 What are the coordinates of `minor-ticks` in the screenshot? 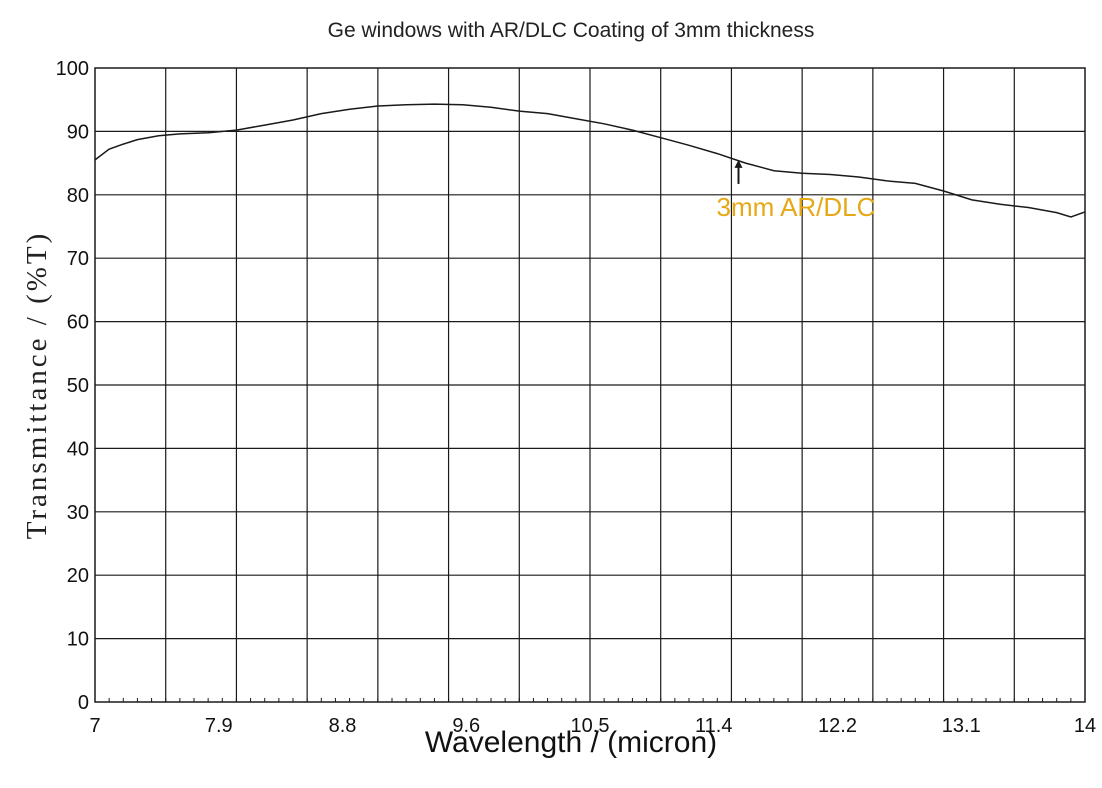 It's located at (590, 700).